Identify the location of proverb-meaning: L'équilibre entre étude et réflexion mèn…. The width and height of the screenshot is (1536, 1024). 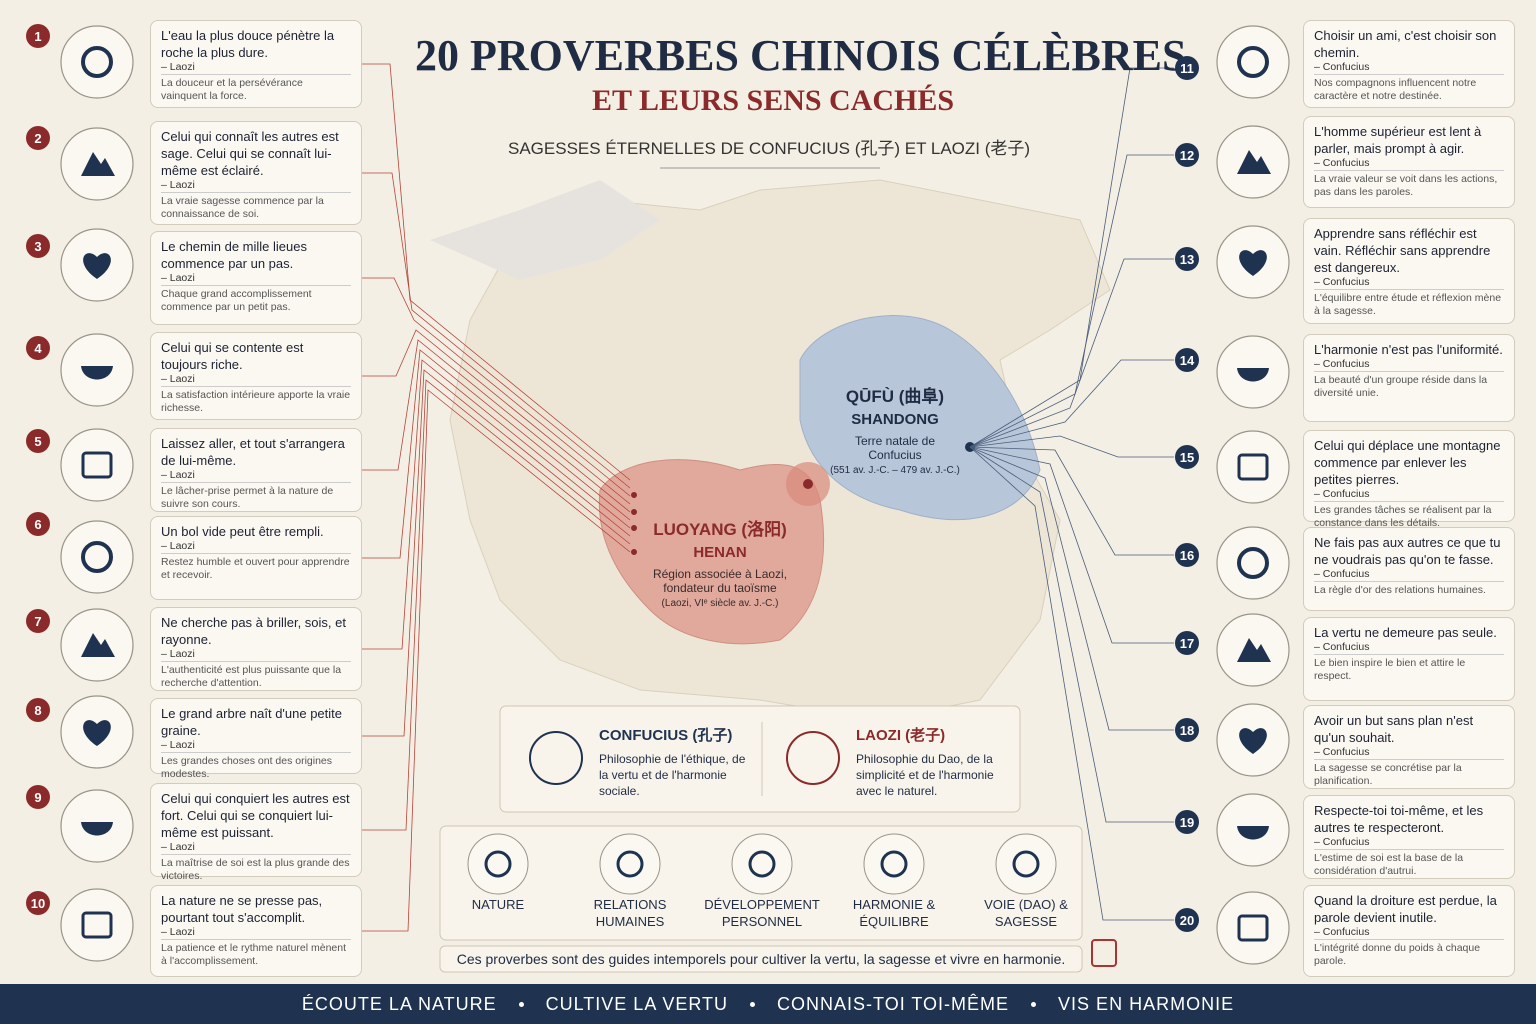
(1408, 304).